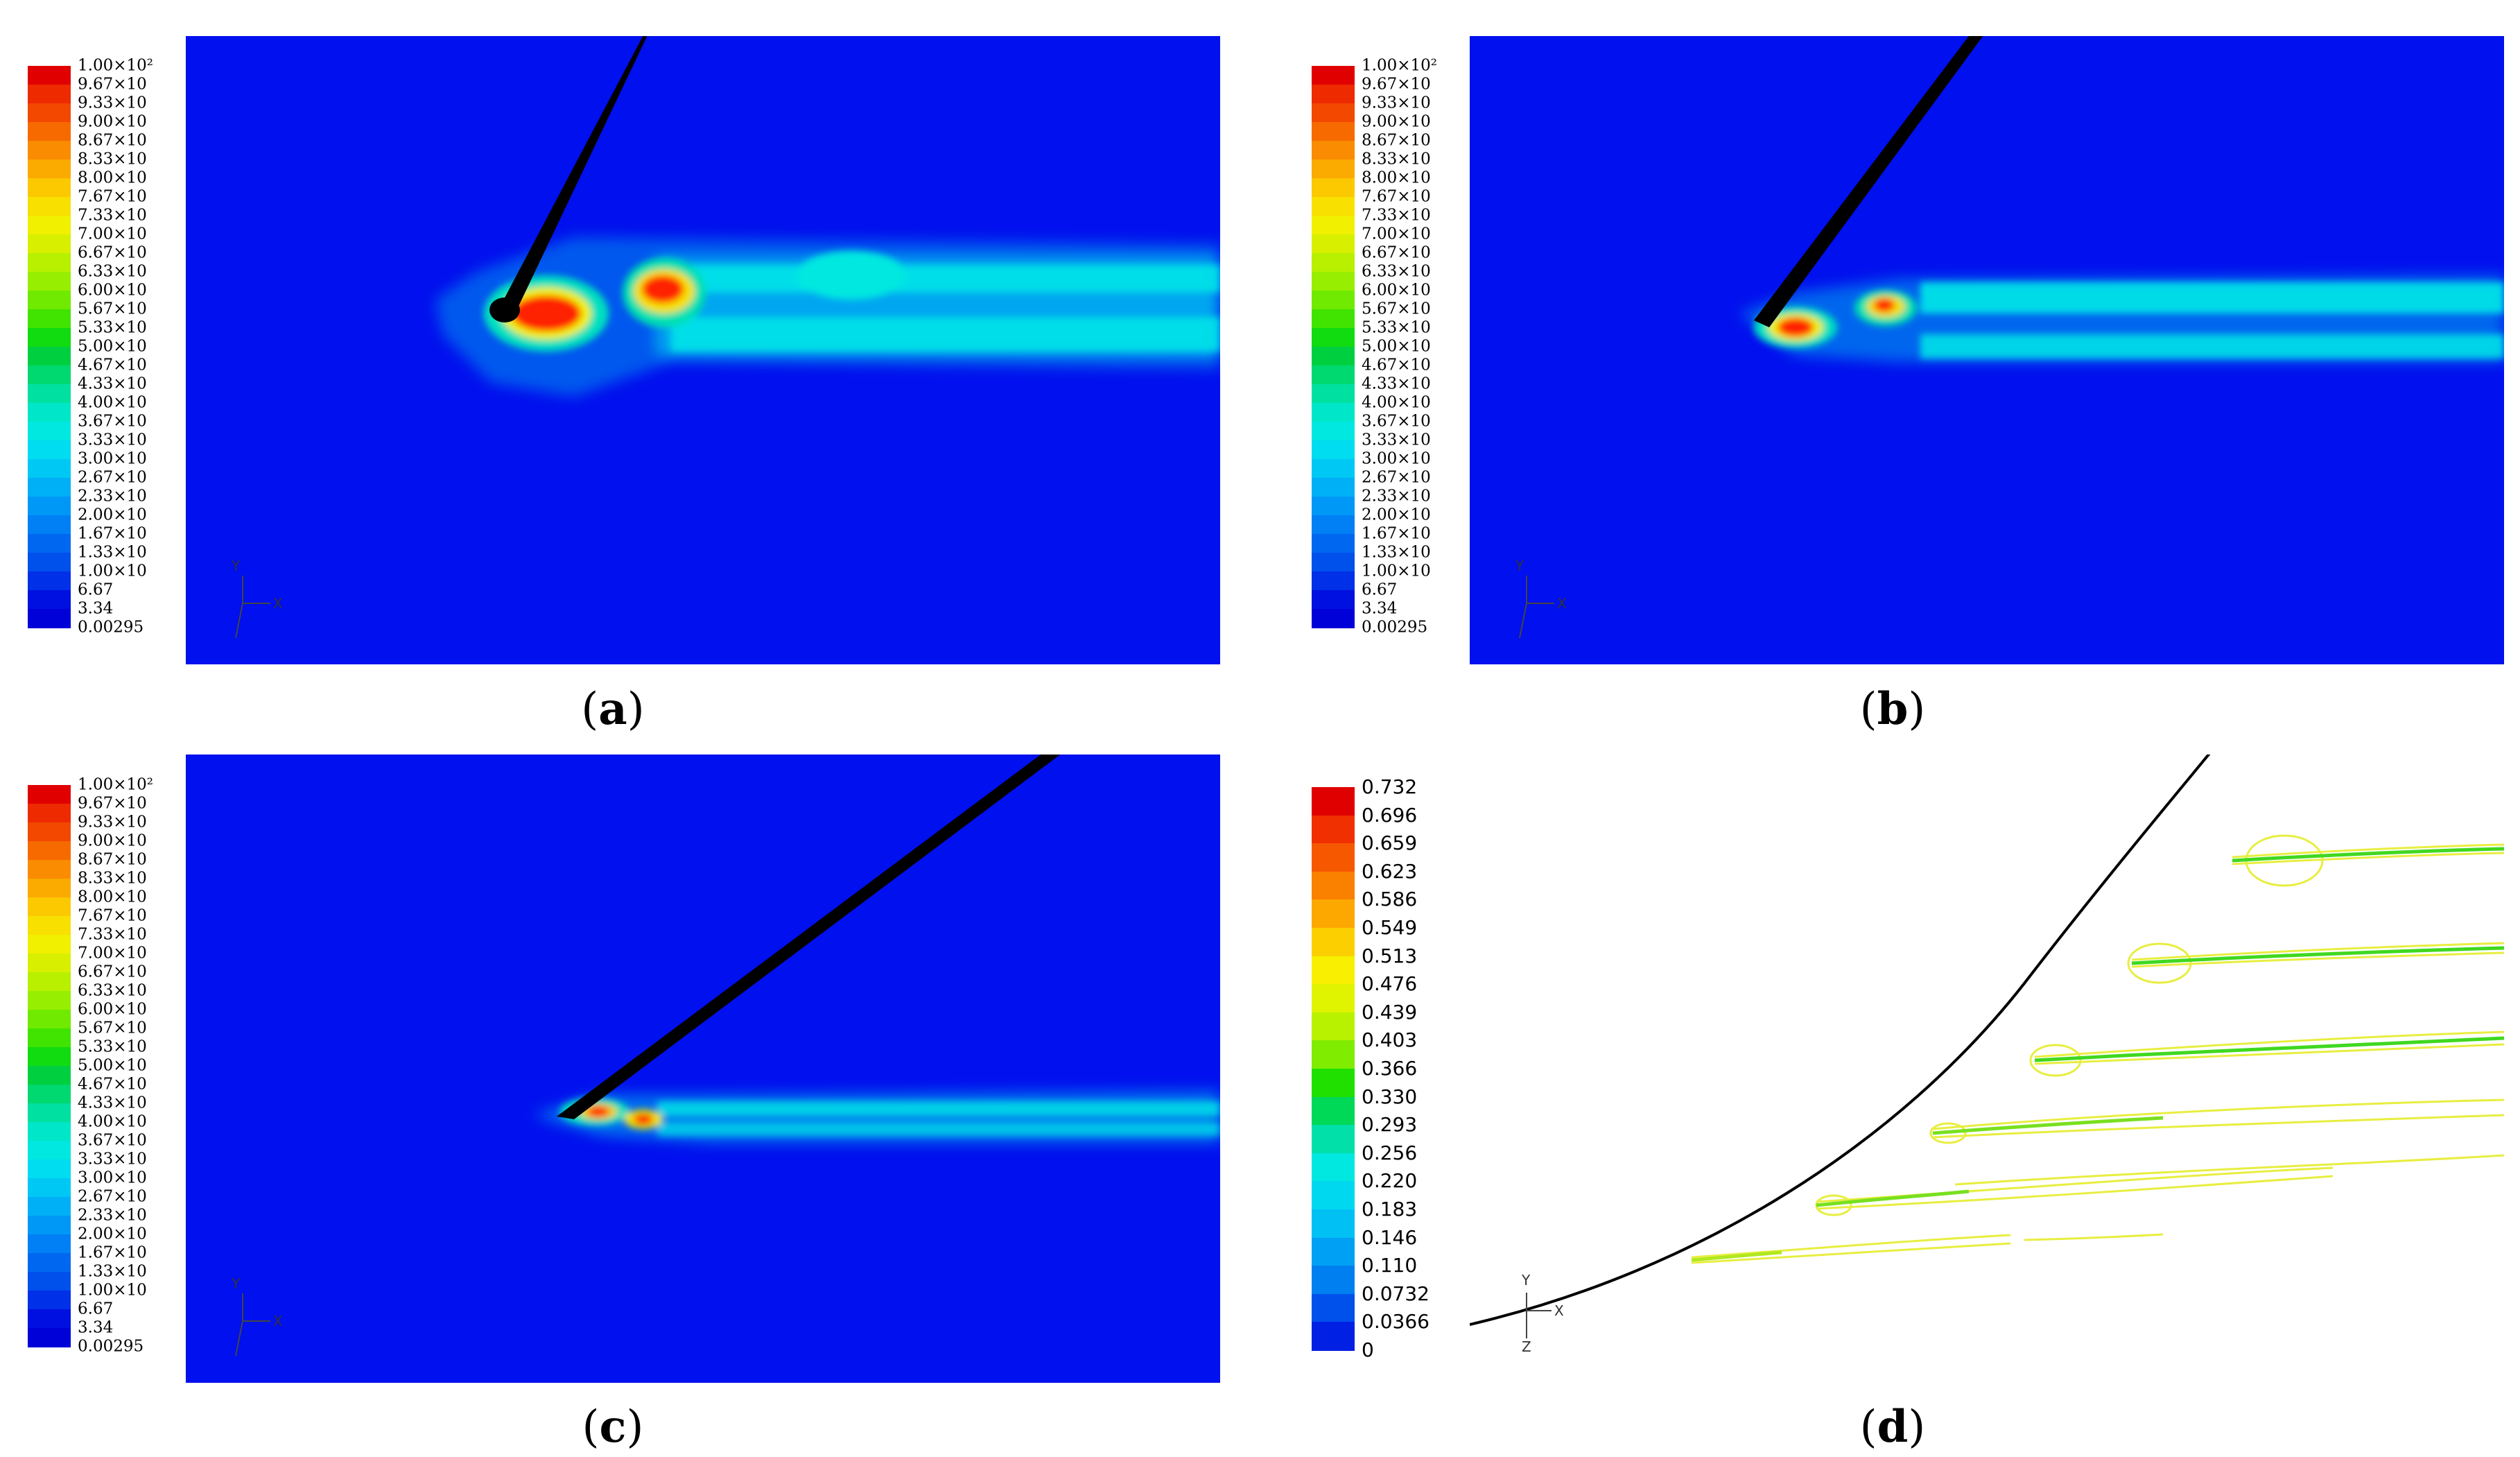  I want to click on legend-label: 1.33×10, so click(1396, 552).